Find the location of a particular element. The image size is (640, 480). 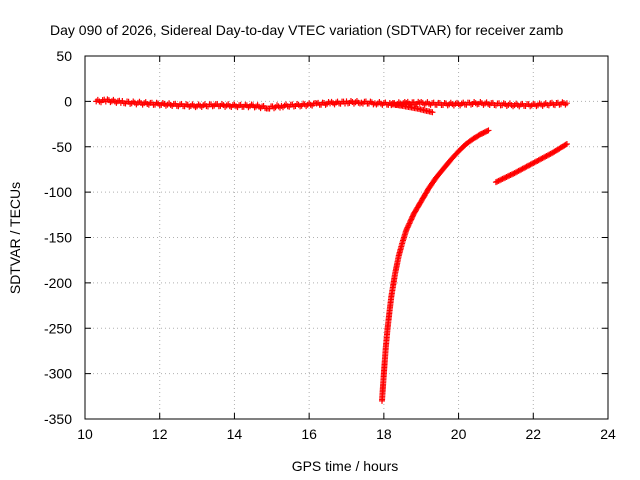

y-tick-label: 50 is located at coordinates (64, 56).